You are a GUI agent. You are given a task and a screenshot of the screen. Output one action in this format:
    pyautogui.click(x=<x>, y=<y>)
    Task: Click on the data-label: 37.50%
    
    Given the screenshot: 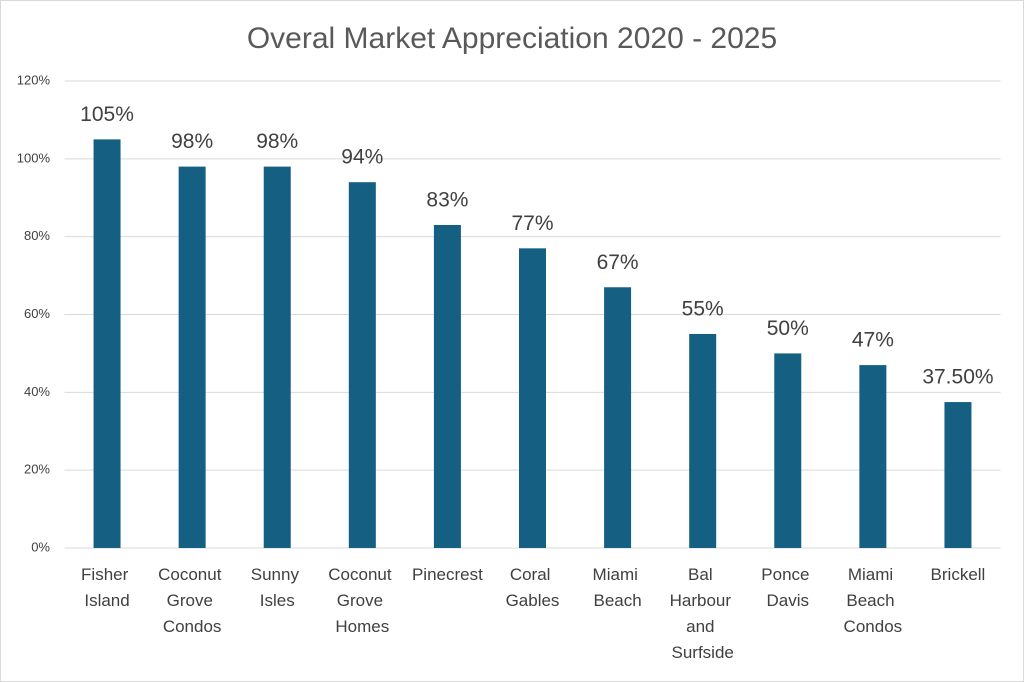 What is the action you would take?
    pyautogui.click(x=957, y=377)
    